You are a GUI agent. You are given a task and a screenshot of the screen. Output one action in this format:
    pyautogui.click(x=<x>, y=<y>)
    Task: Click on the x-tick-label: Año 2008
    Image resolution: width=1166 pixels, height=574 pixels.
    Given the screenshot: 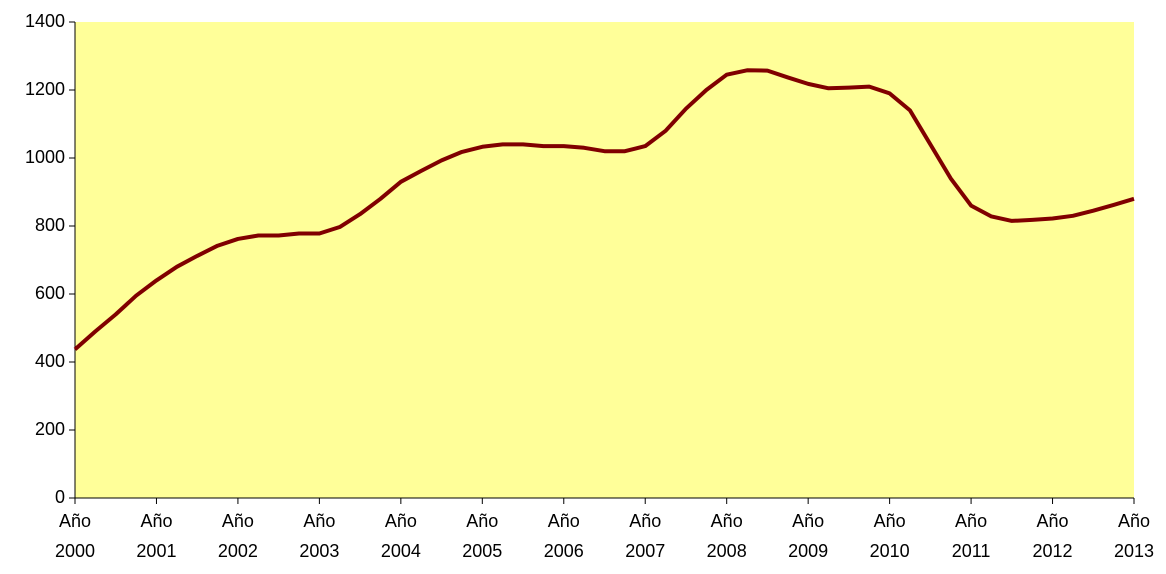 What is the action you would take?
    pyautogui.click(x=726, y=536)
    